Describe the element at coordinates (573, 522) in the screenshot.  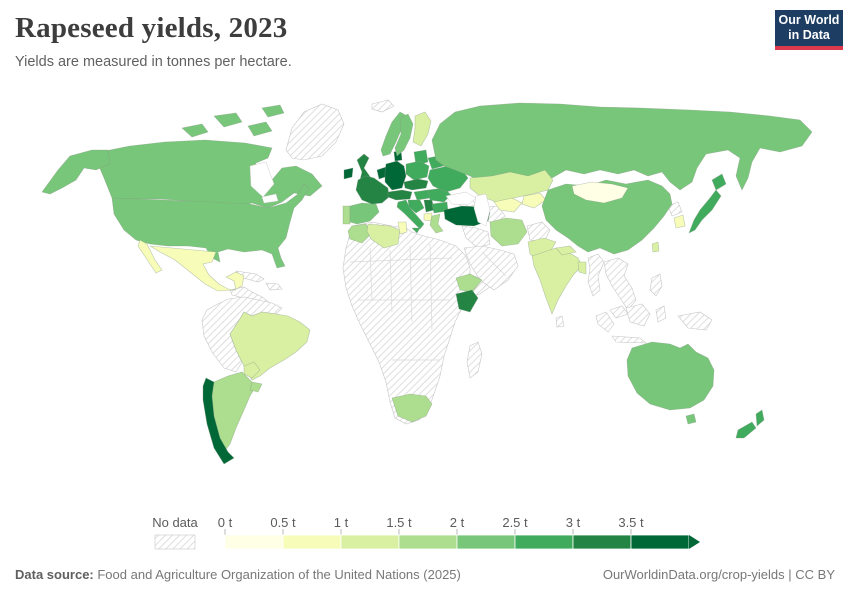
I see `legend-tick-6: 3 t` at that location.